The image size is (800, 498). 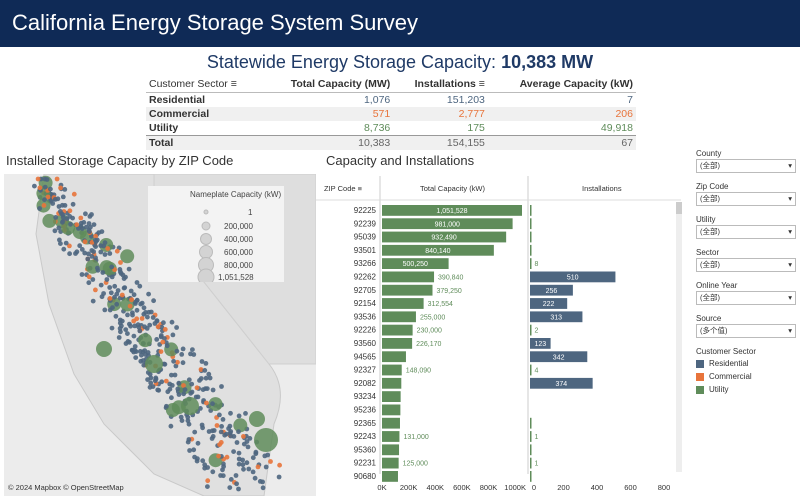 What do you see at coordinates (204, 84) in the screenshot?
I see `col-sector: Customer Sector ≡` at bounding box center [204, 84].